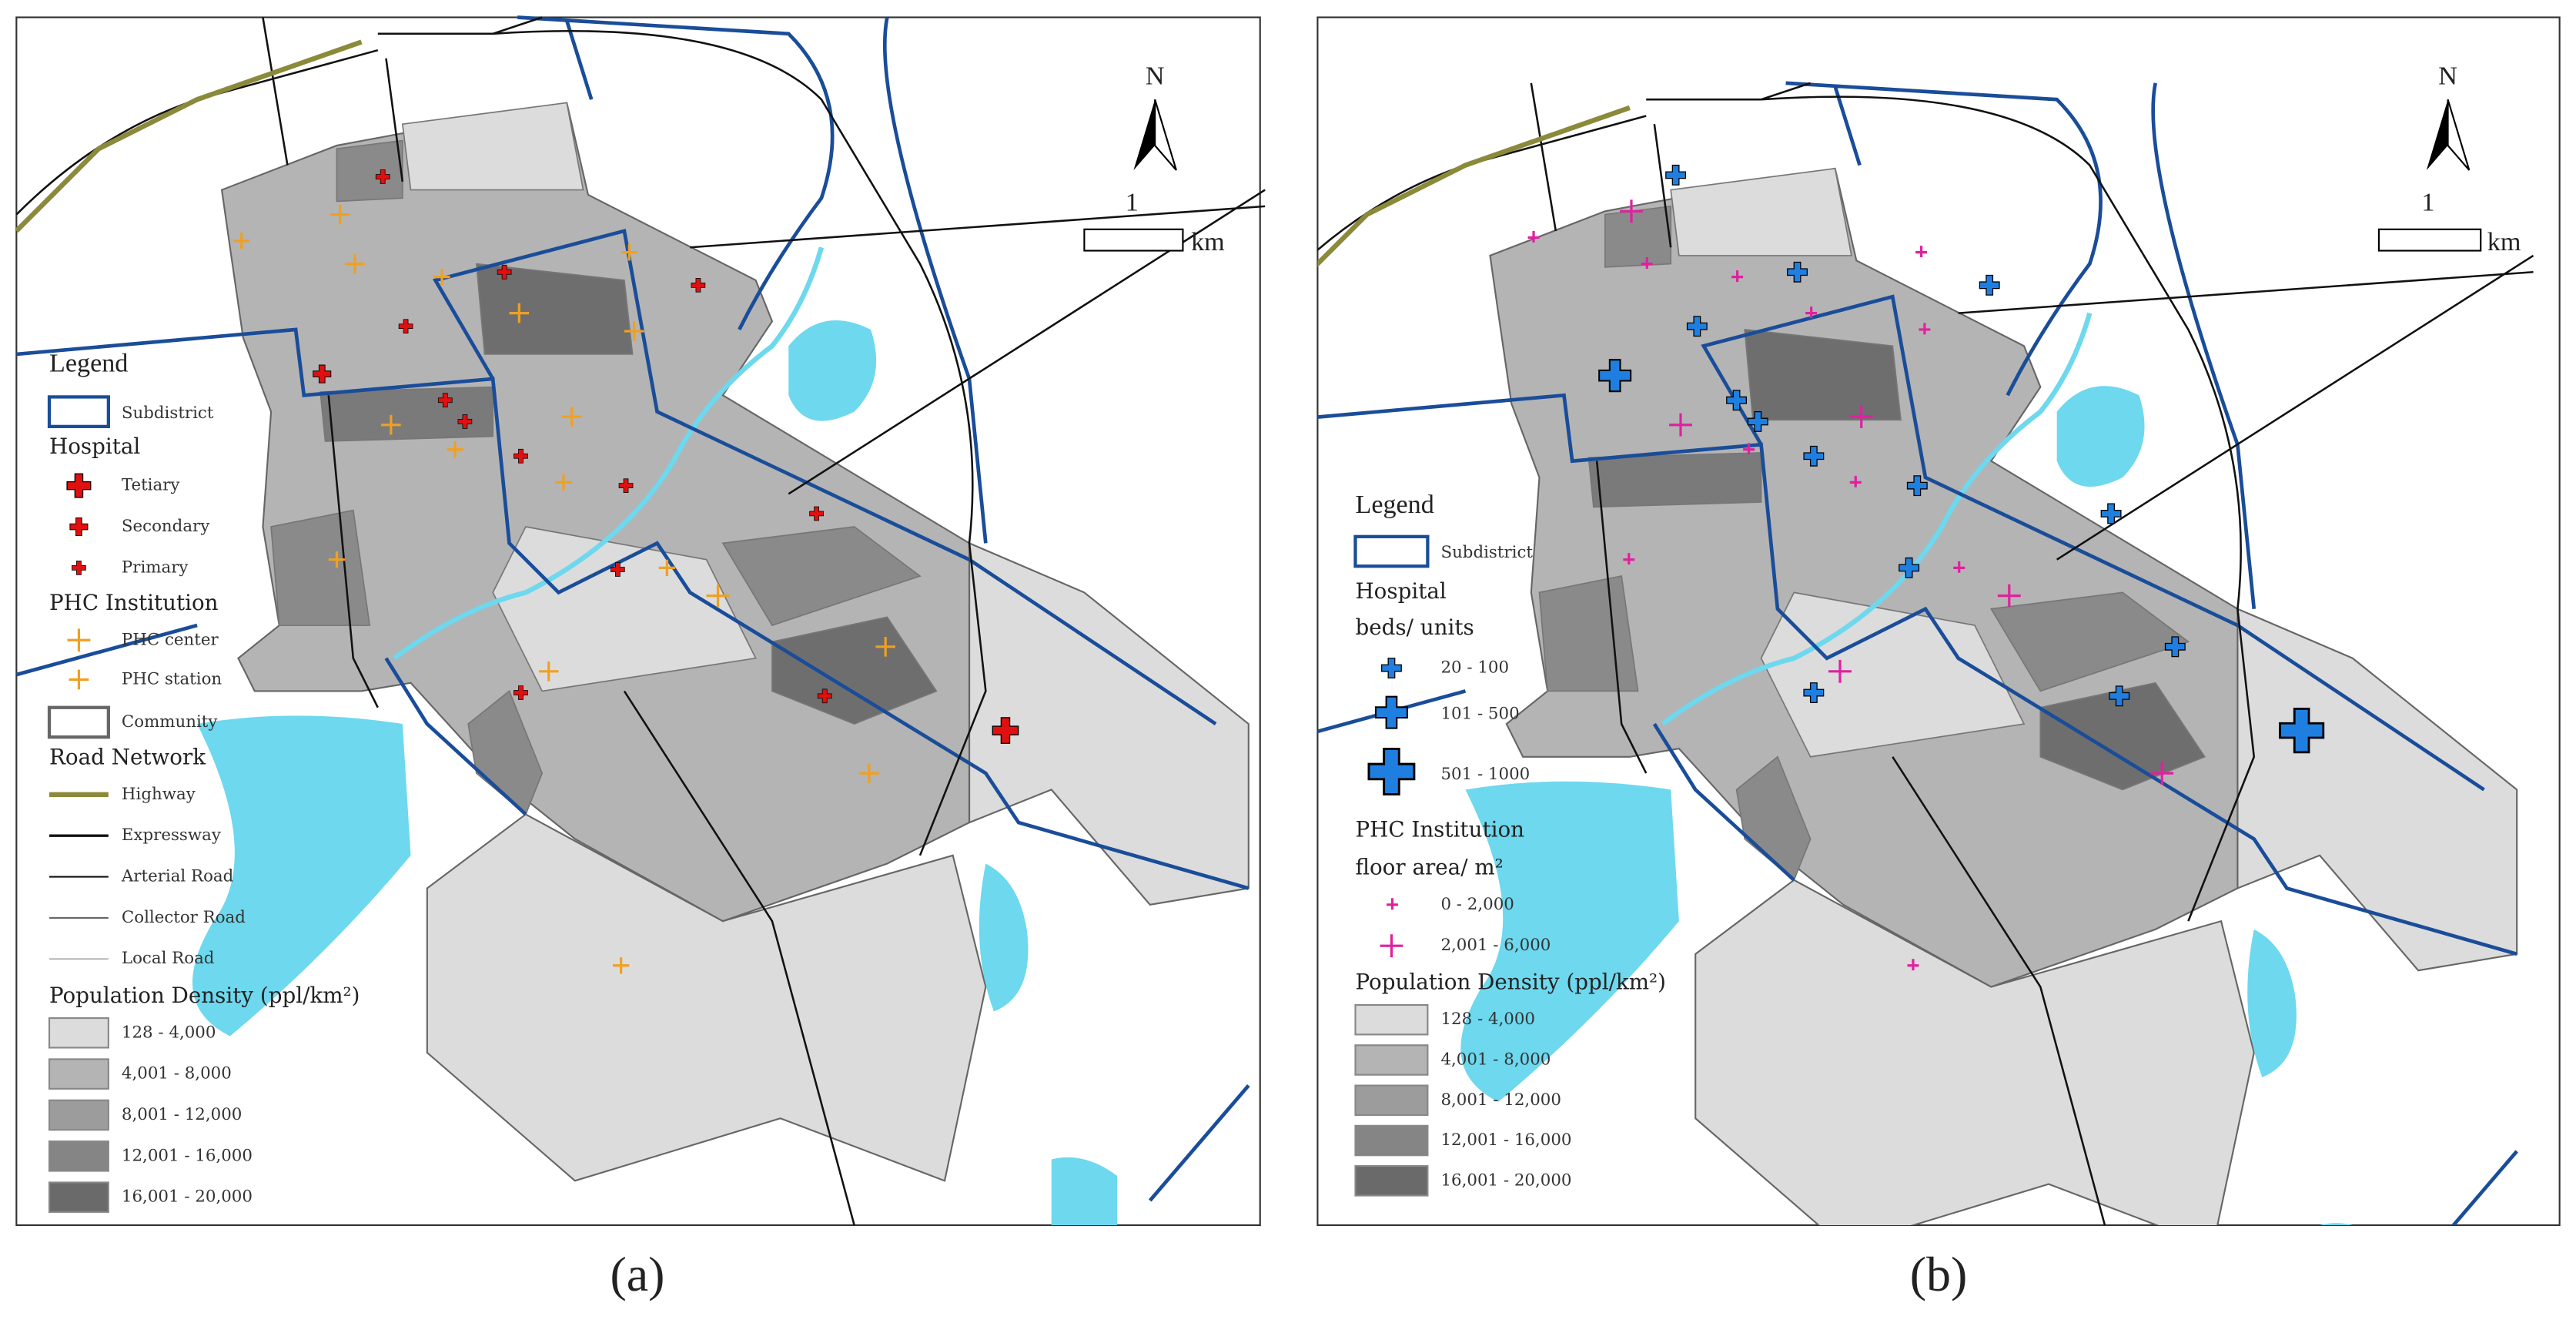 The width and height of the screenshot is (2576, 1323). Describe the element at coordinates (151, 485) in the screenshot. I see `legend-item: Tetiary` at that location.